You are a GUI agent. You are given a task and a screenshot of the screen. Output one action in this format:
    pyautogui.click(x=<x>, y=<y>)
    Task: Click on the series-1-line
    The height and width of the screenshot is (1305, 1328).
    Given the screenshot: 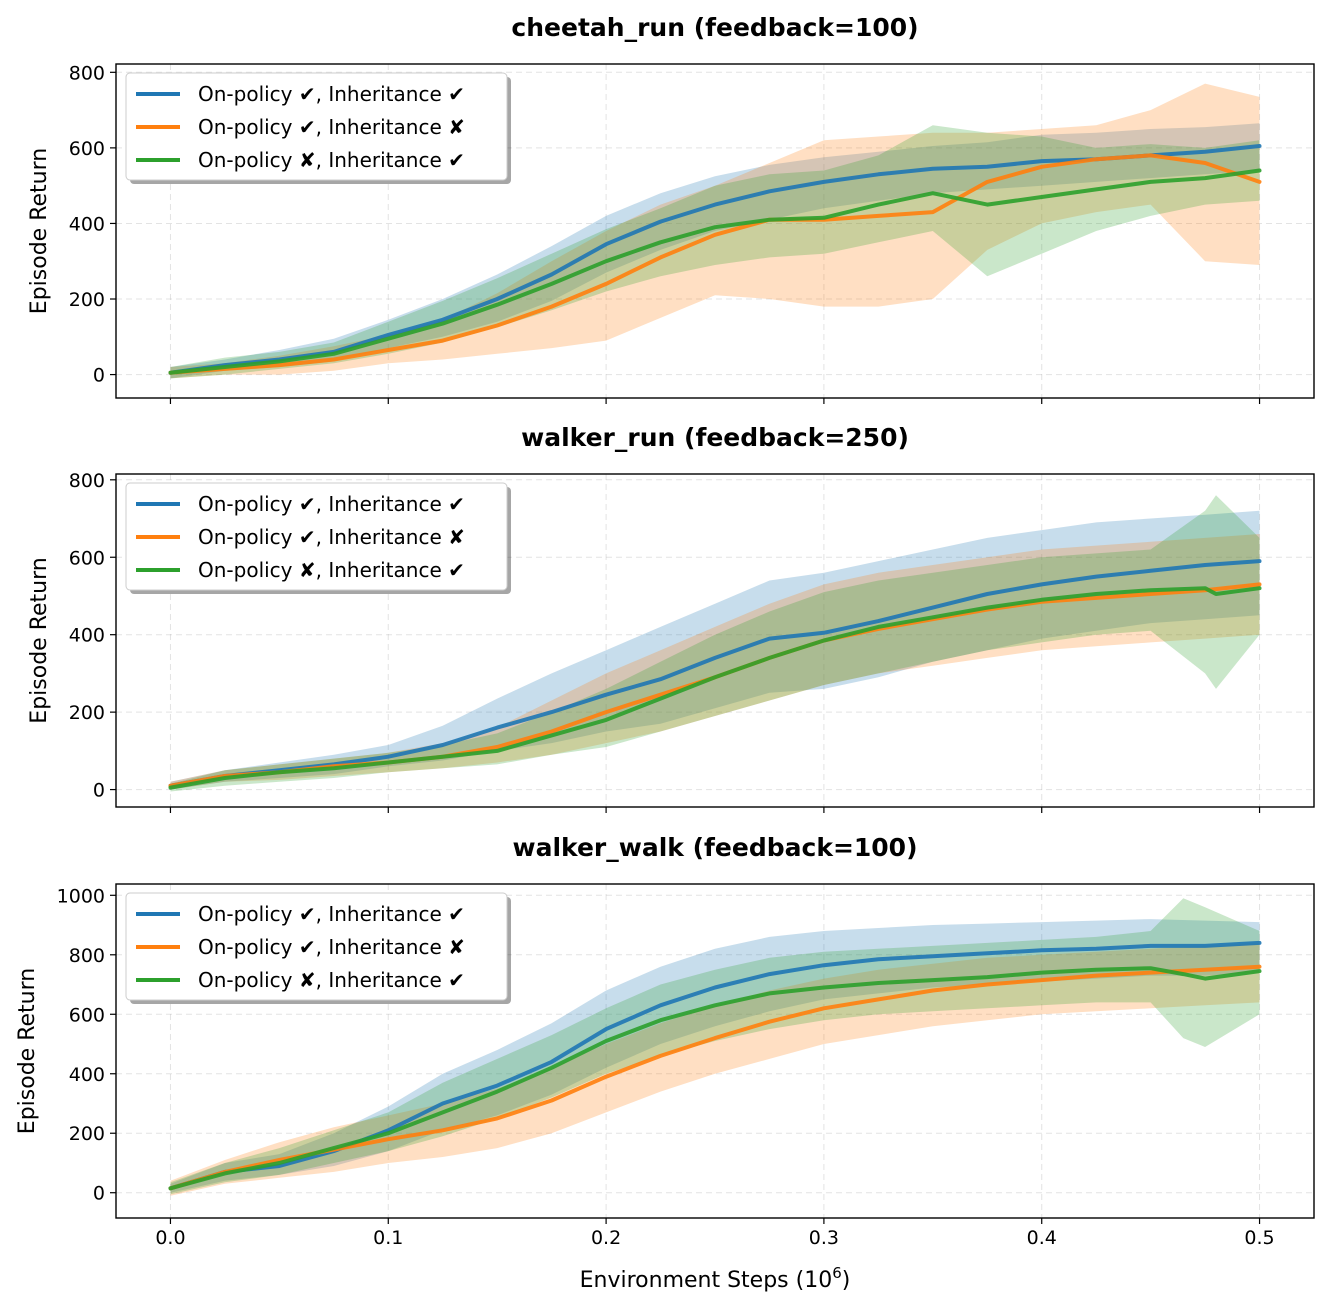 What is the action you would take?
    pyautogui.click(x=715, y=673)
    